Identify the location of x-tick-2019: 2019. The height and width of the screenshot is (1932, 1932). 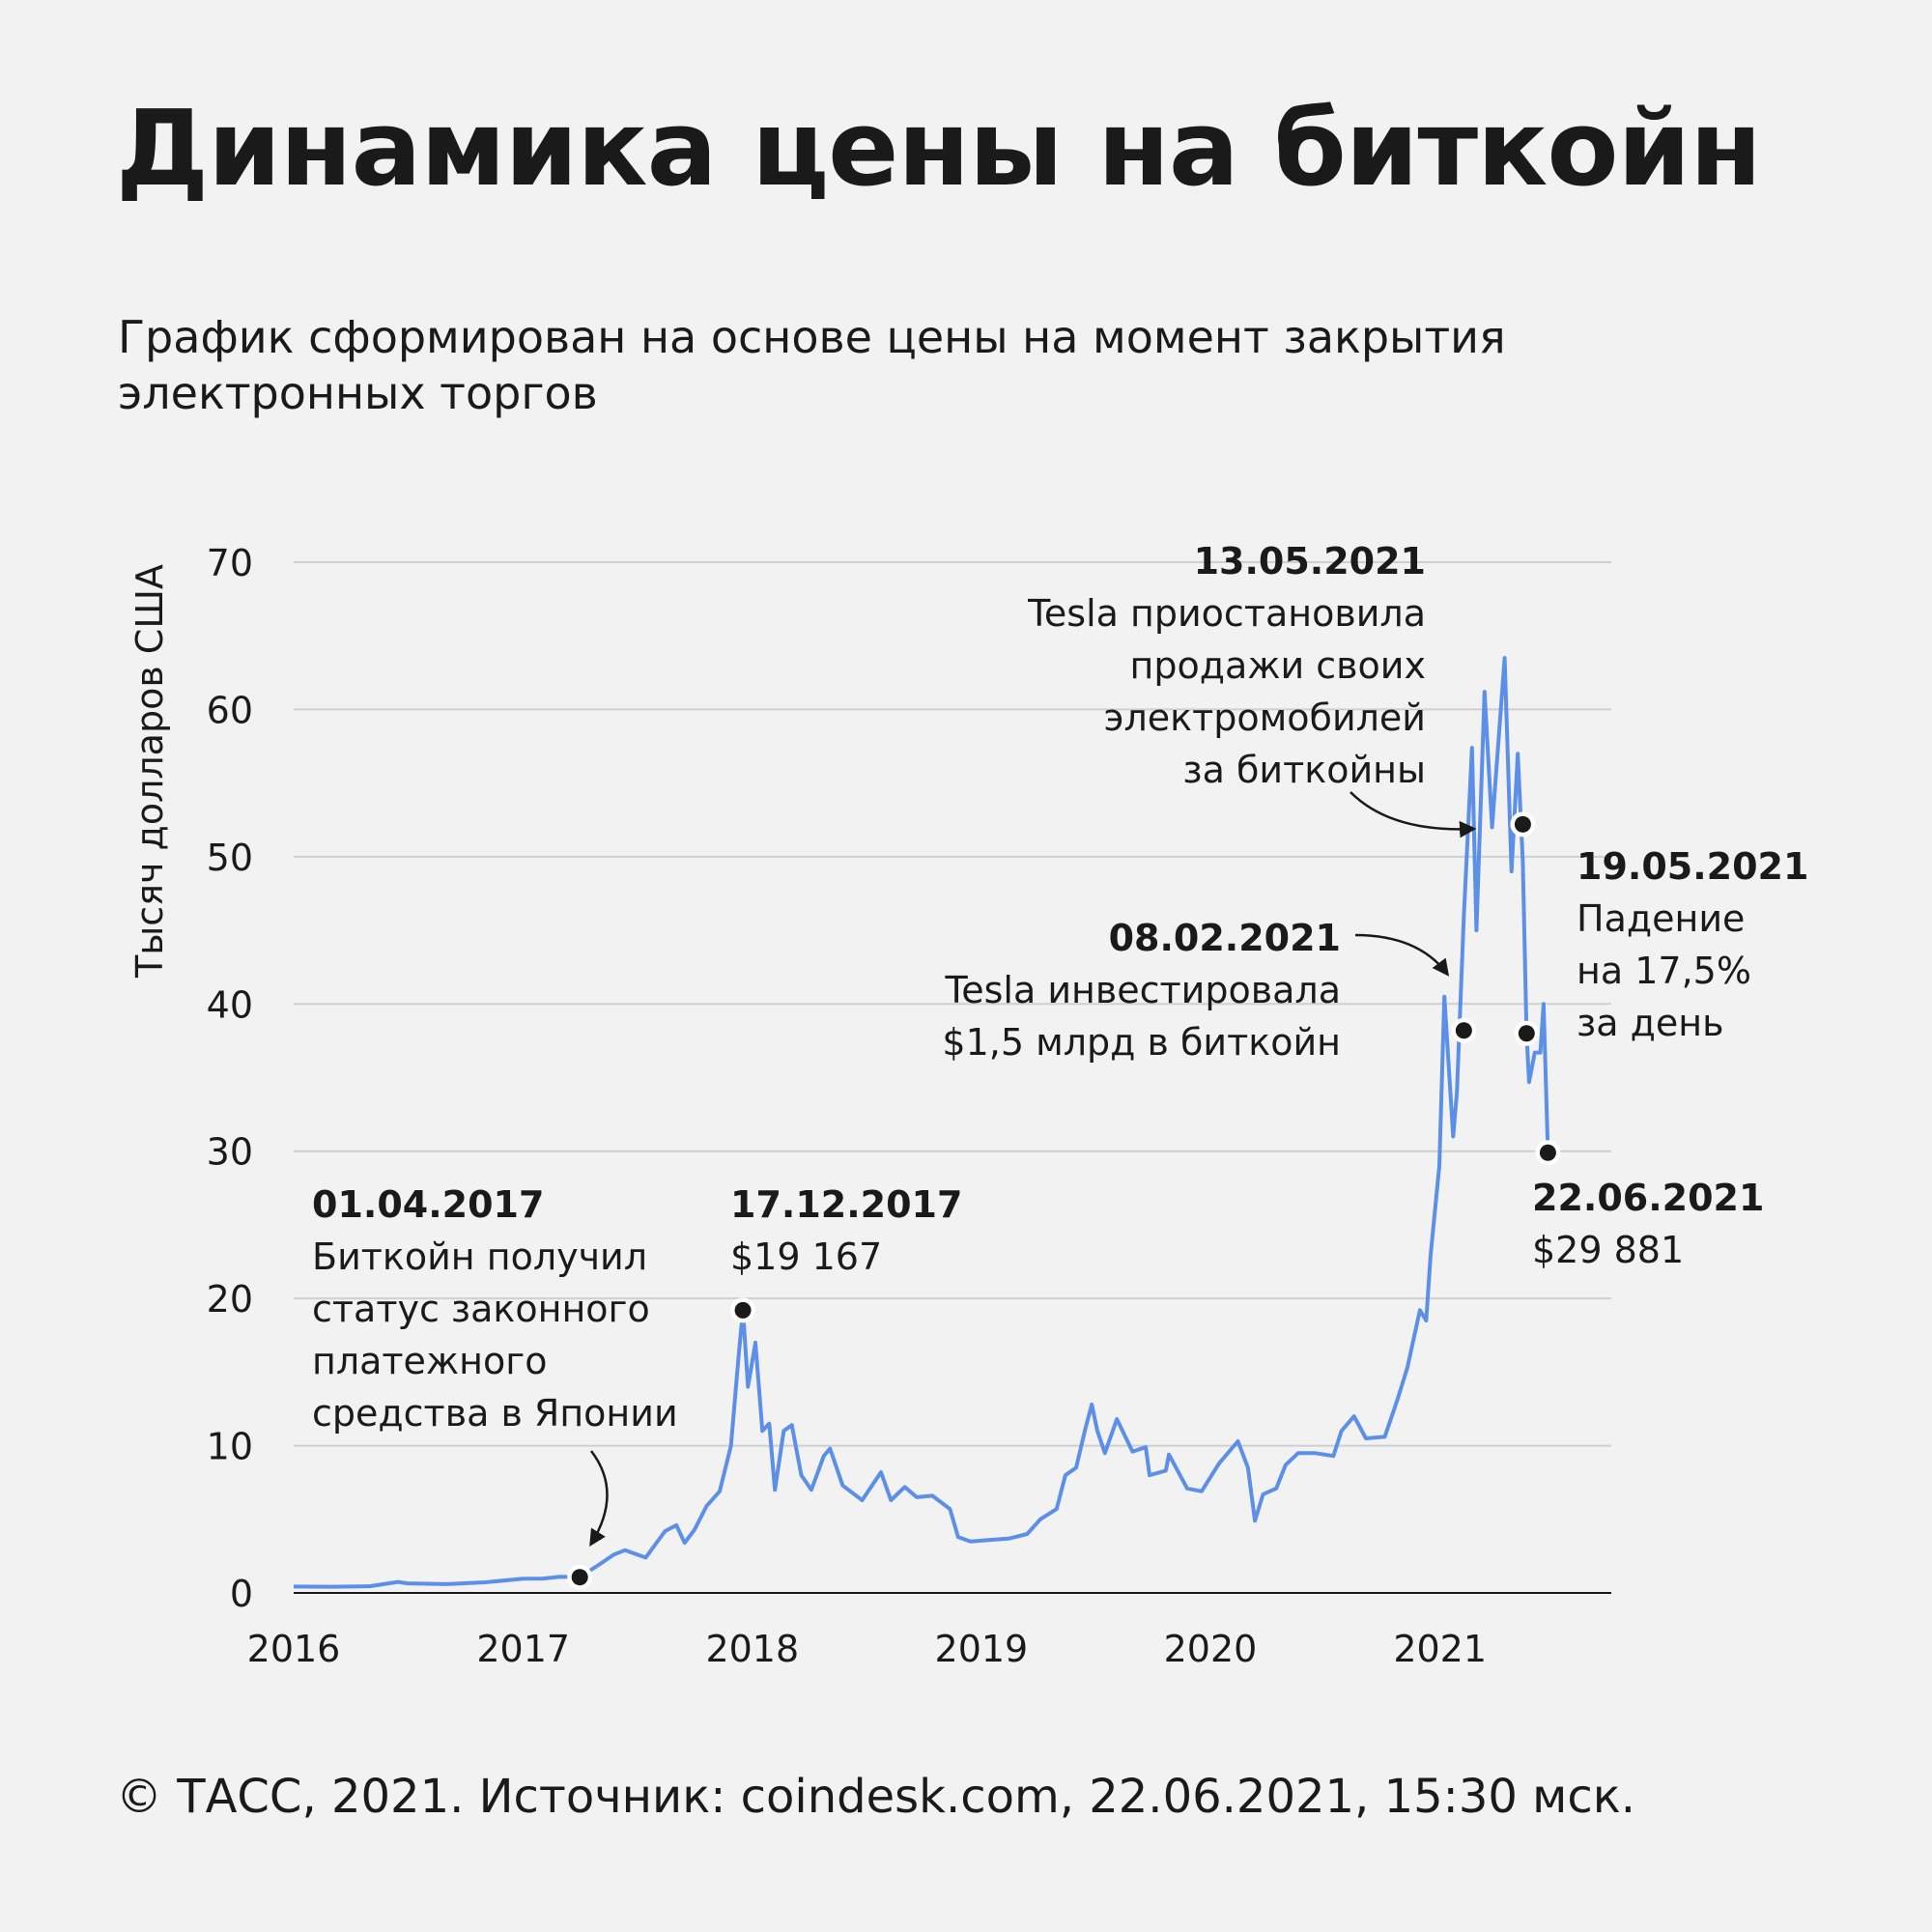
(982, 1649).